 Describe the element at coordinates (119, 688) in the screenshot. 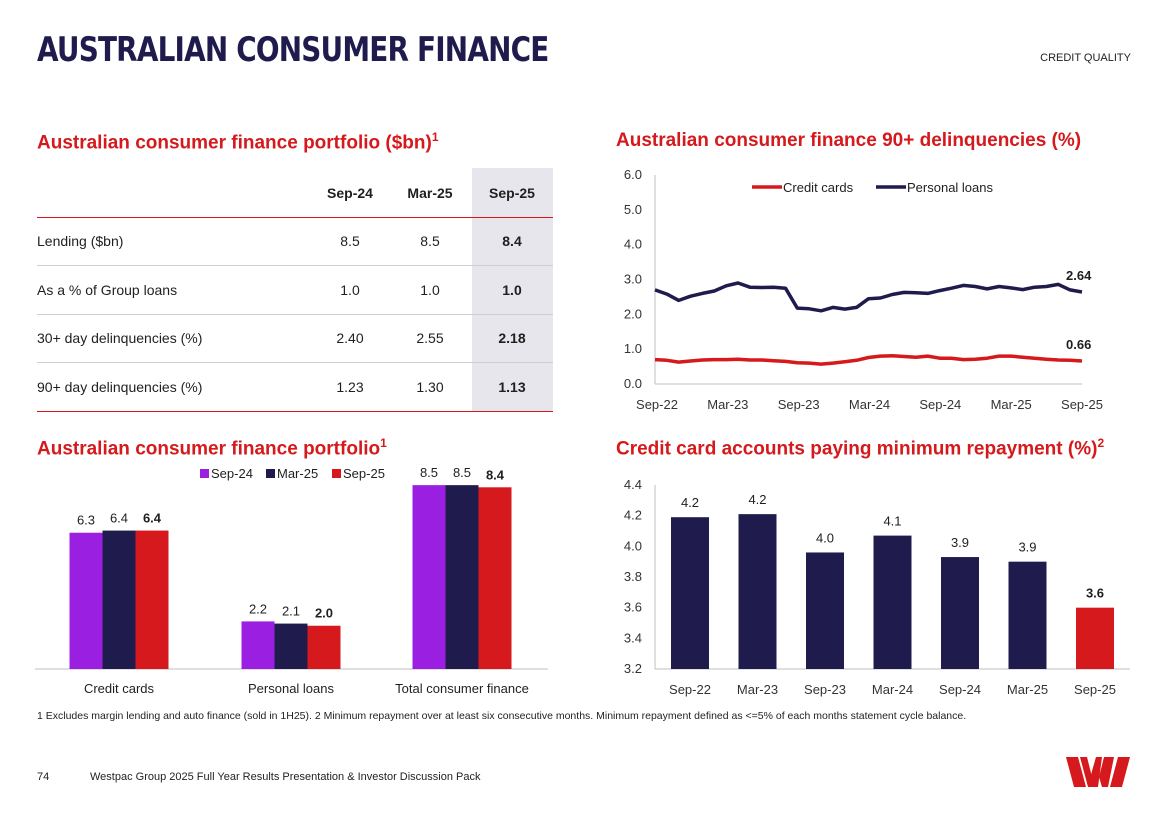

I see `x-category-label: Credit cards` at that location.